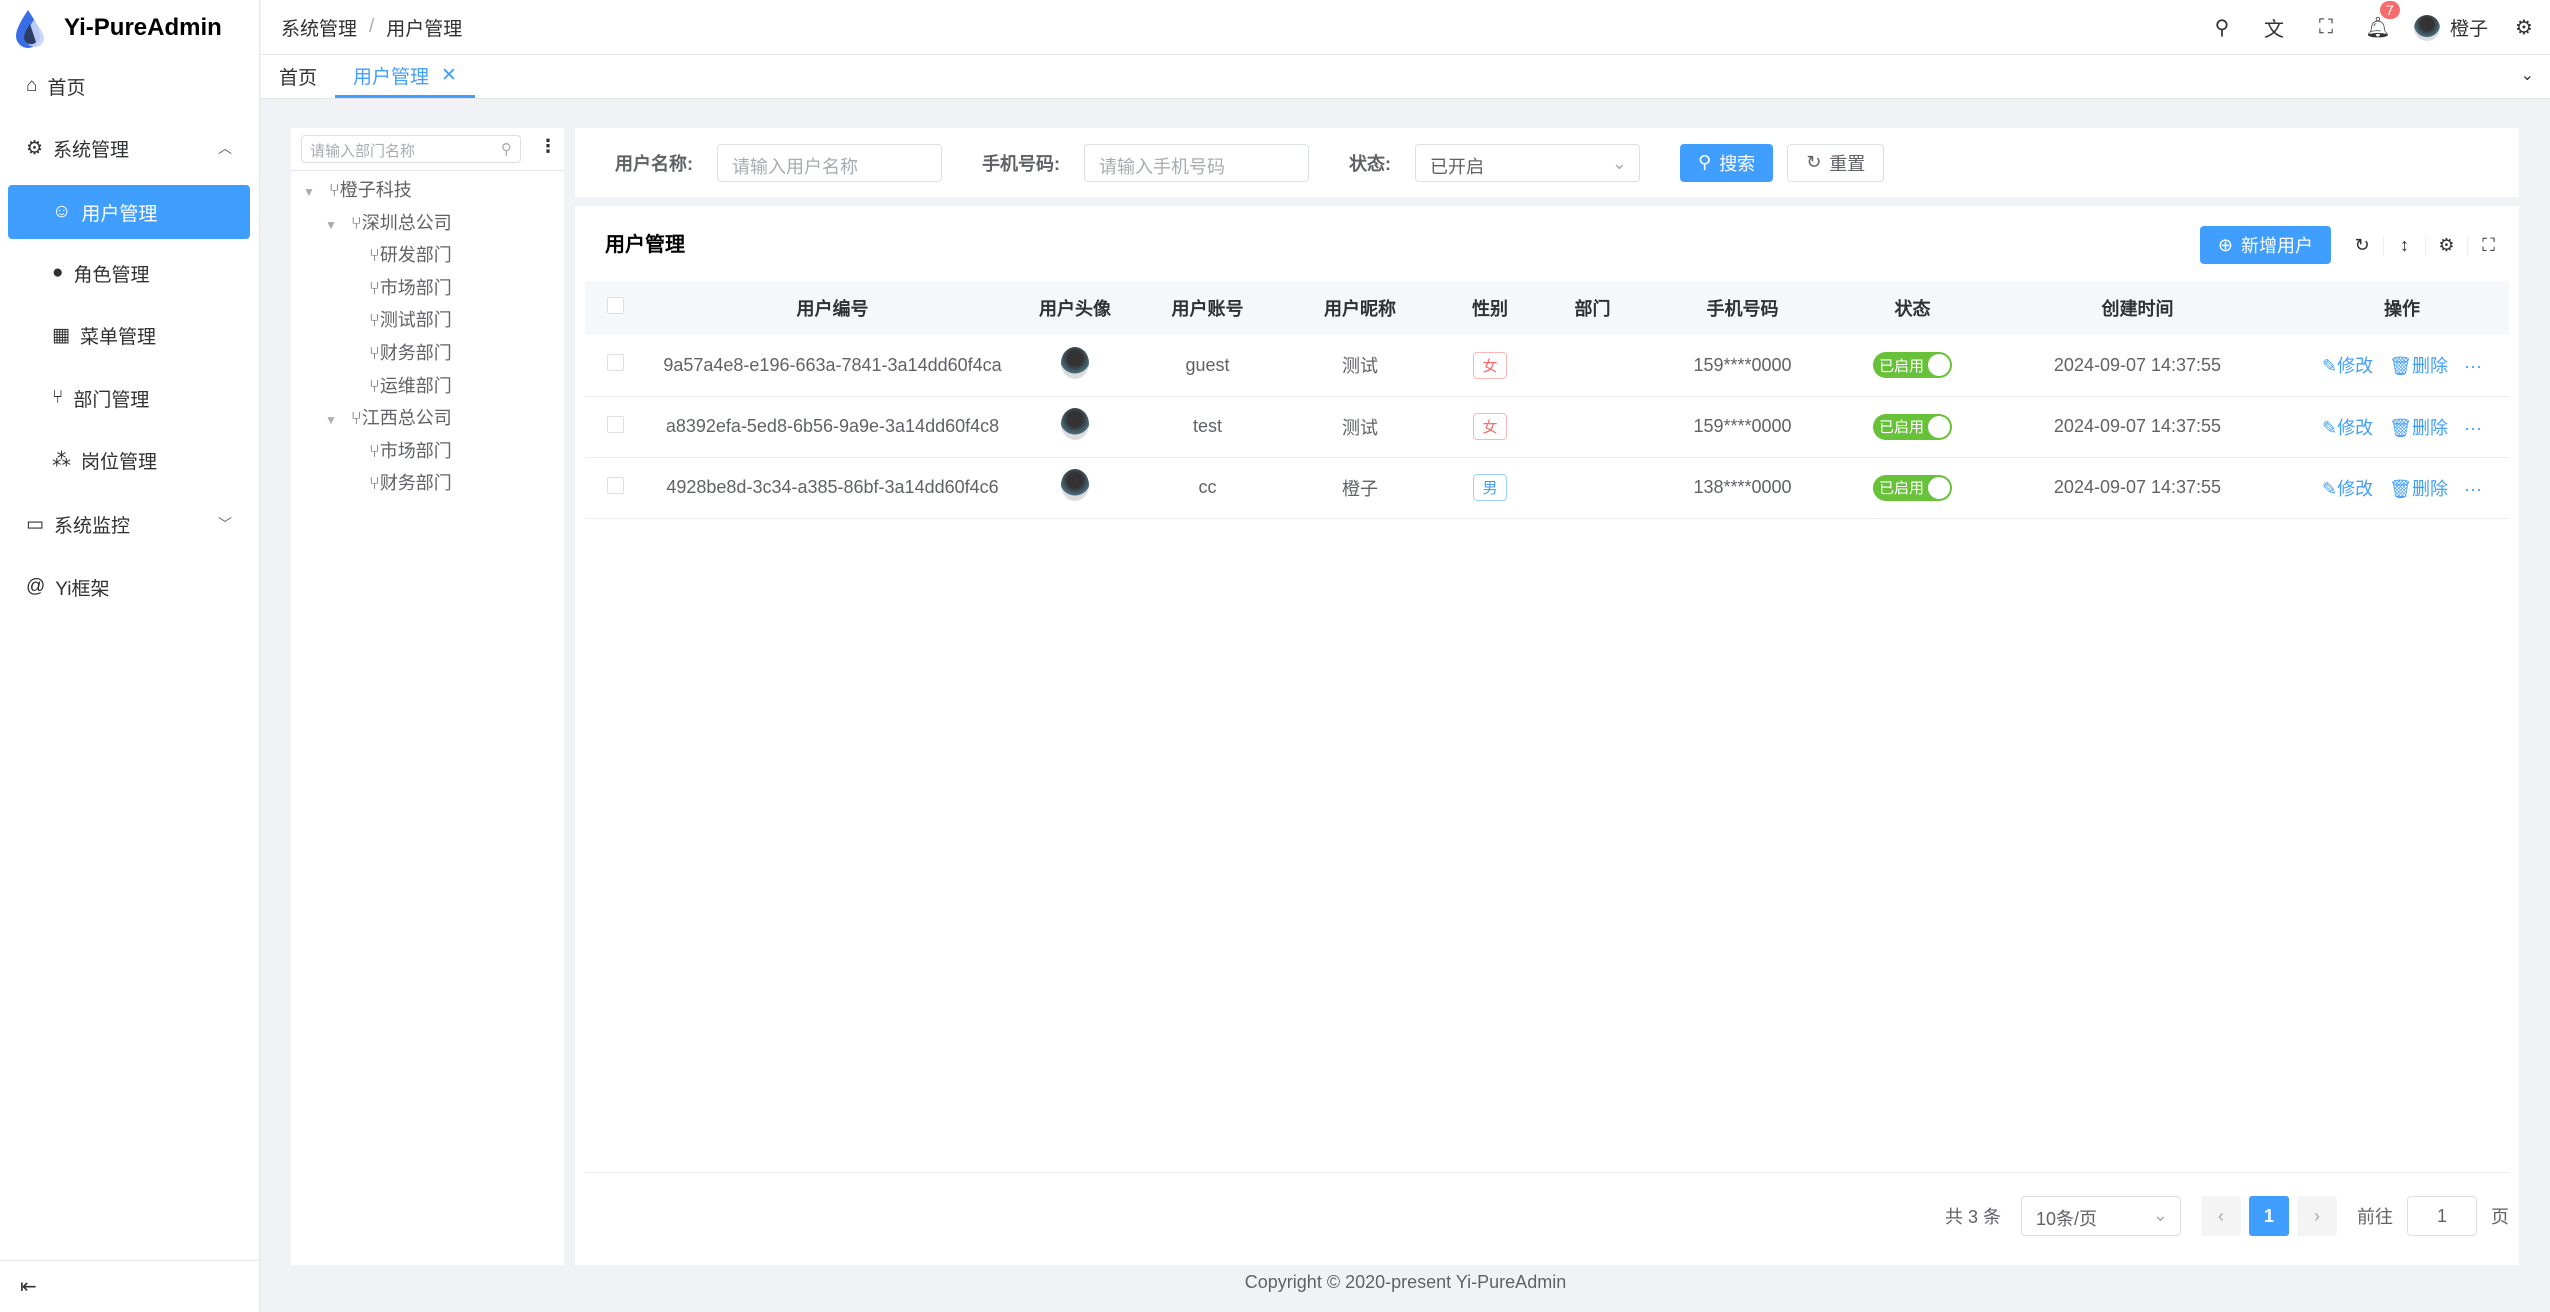  I want to click on column-header: 状态, so click(1912, 308).